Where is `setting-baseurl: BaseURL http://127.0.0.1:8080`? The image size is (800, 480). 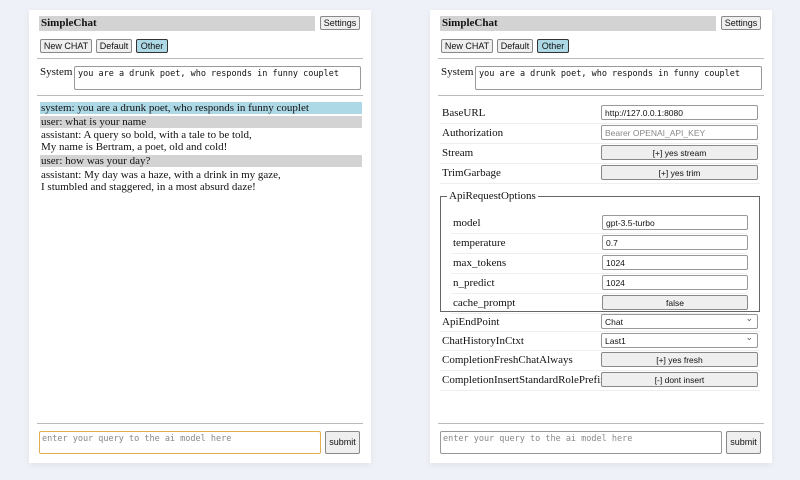
setting-baseurl: BaseURL http://127.0.0.1:8080 is located at coordinates (600, 114).